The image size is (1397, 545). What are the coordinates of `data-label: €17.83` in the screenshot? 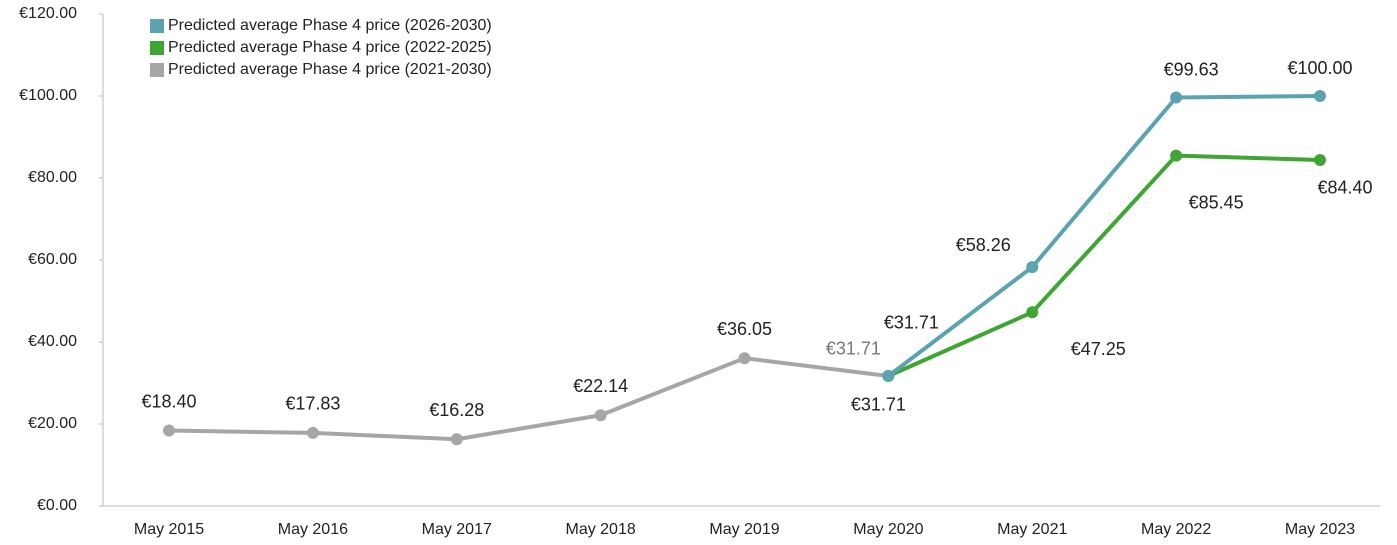 It's located at (312, 404).